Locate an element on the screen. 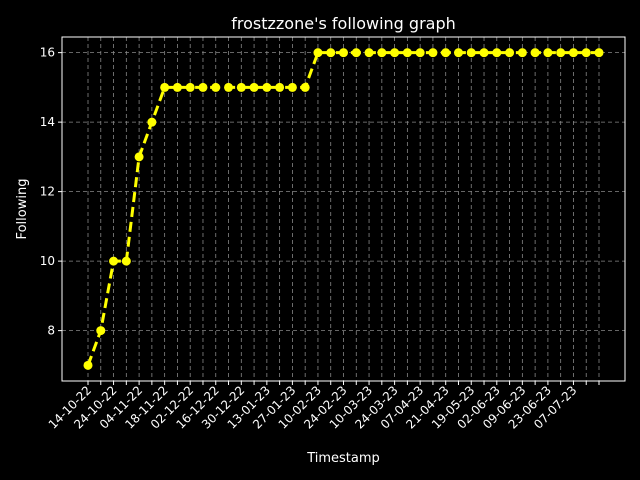  y-tick-label: 10 is located at coordinates (47, 261).